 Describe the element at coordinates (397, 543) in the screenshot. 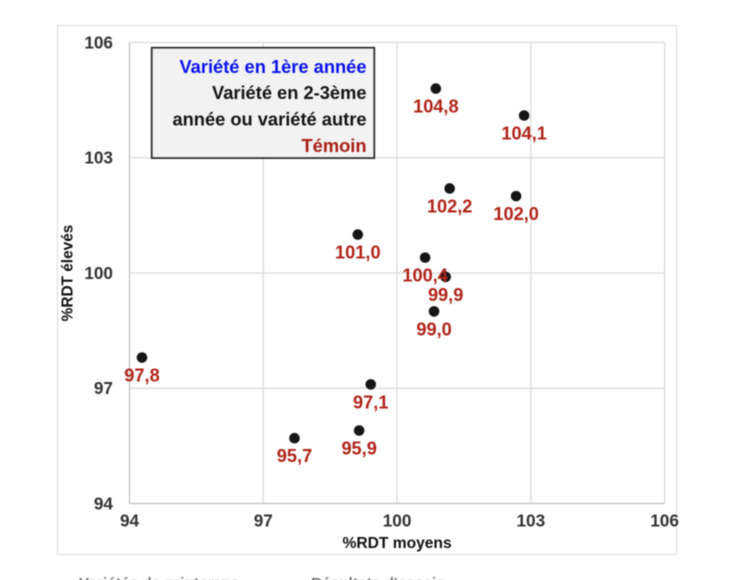

I see `x-axis-title: %RDT moyens` at that location.